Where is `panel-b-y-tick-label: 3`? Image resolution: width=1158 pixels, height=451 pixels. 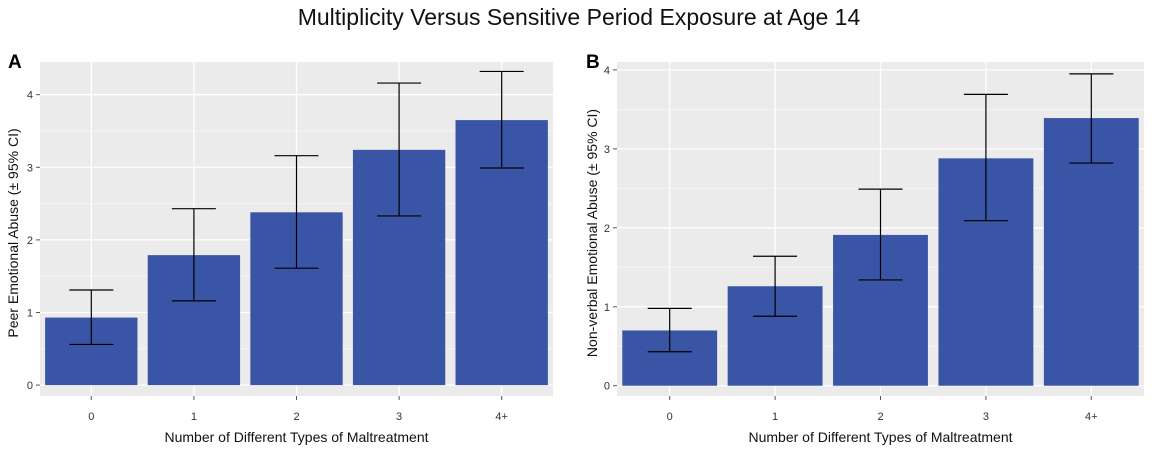 panel-b-y-tick-label: 3 is located at coordinates (607, 150).